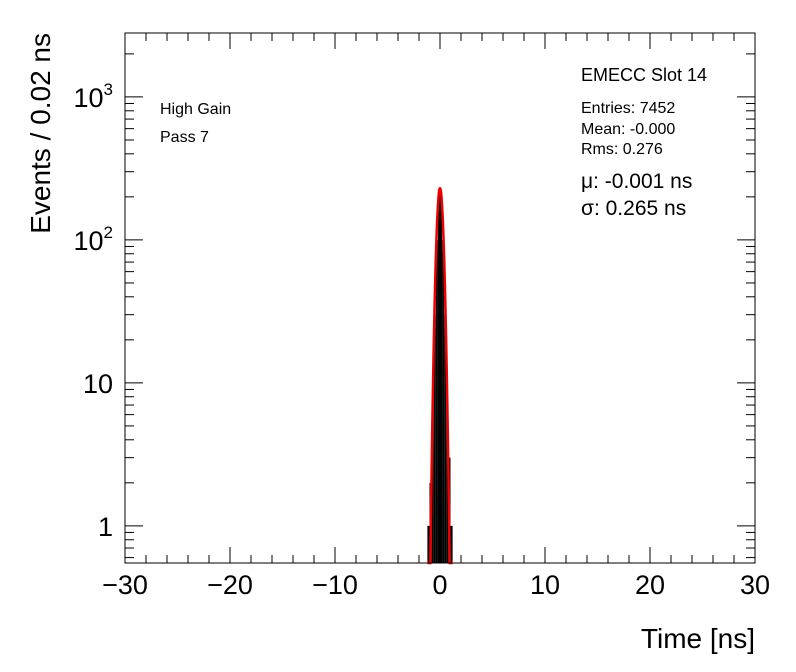 Image resolution: width=796 pixels, height=672 pixels. I want to click on y-tick-label: 10, so click(98, 384).